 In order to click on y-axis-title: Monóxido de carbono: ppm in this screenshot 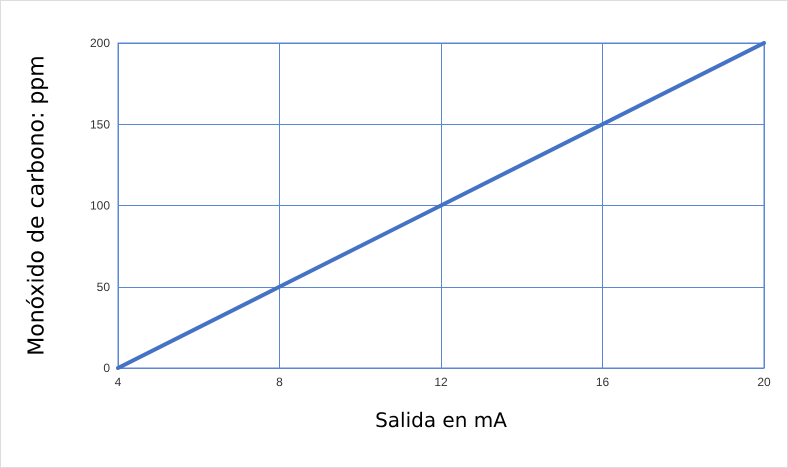, I will do `click(37, 205)`.